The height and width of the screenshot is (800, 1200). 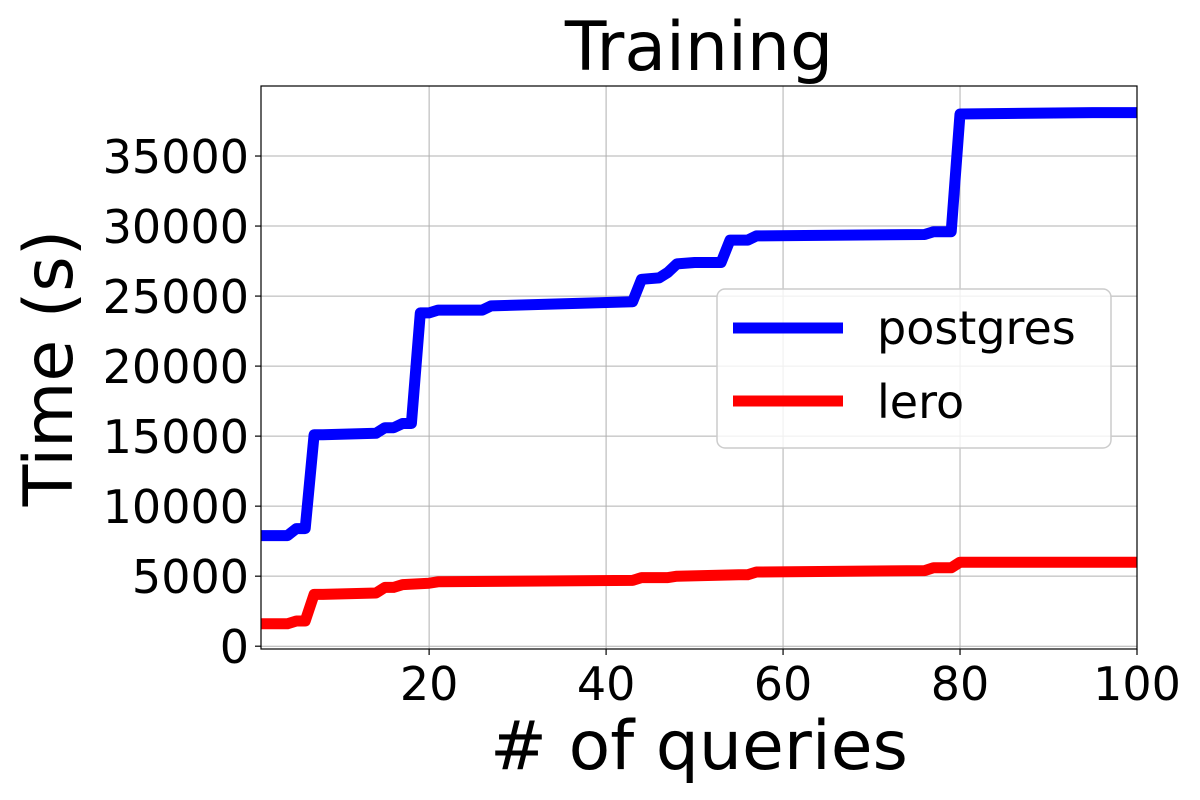 What do you see at coordinates (49, 369) in the screenshot?
I see `y-axis-label: Time (s)` at bounding box center [49, 369].